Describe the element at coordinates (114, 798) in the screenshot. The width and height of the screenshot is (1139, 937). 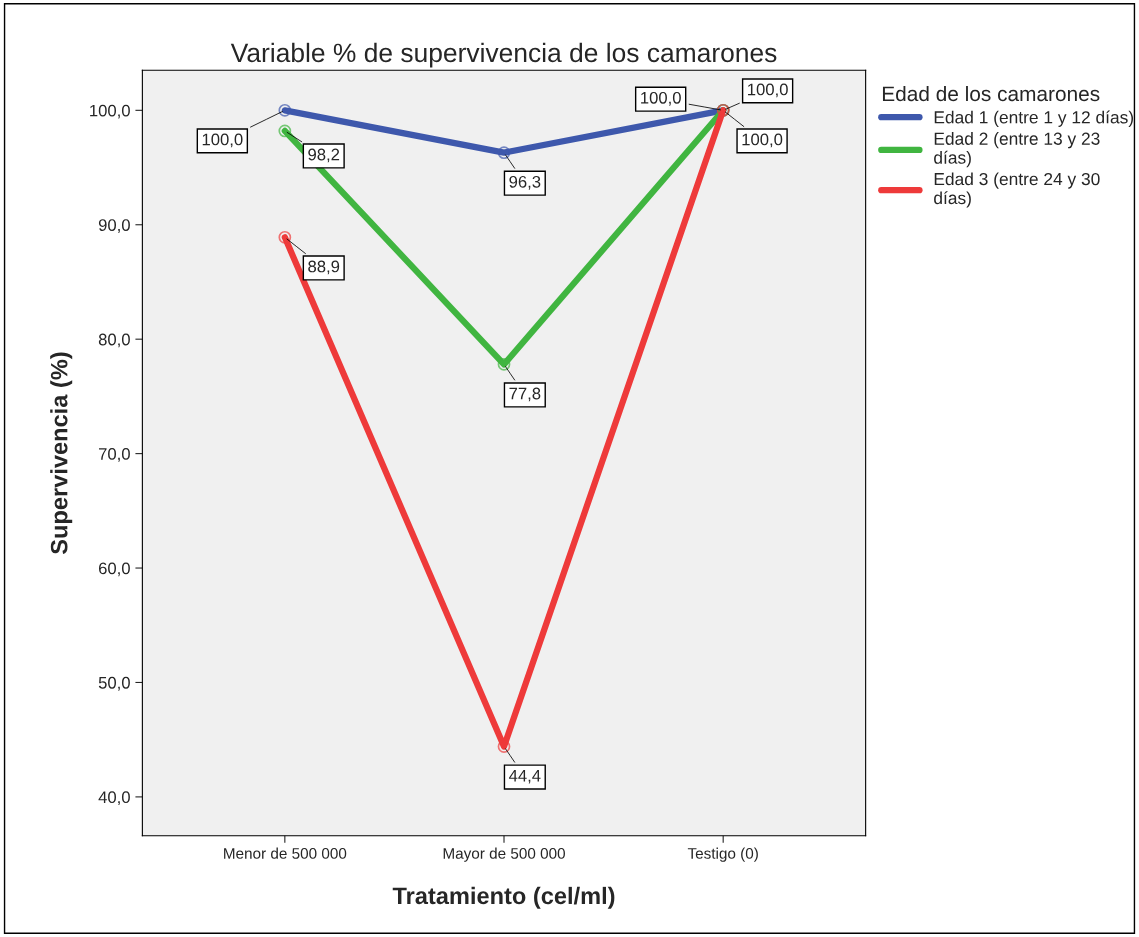
I see `y-tick-label: 40,0` at that location.